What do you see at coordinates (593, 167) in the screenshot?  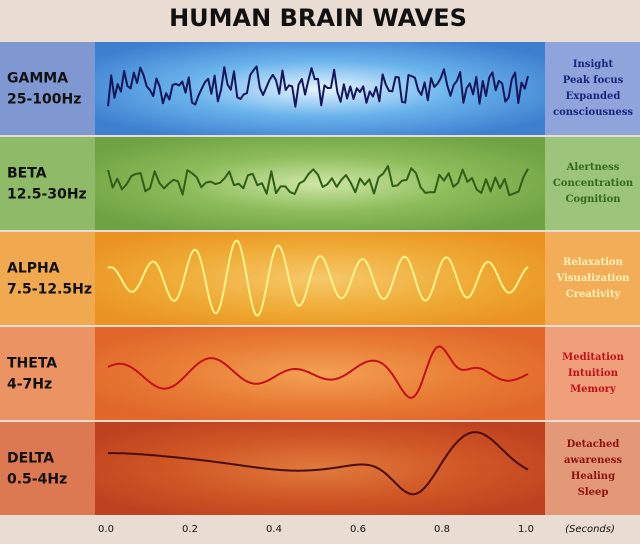 I see `band-effect: Alertness` at bounding box center [593, 167].